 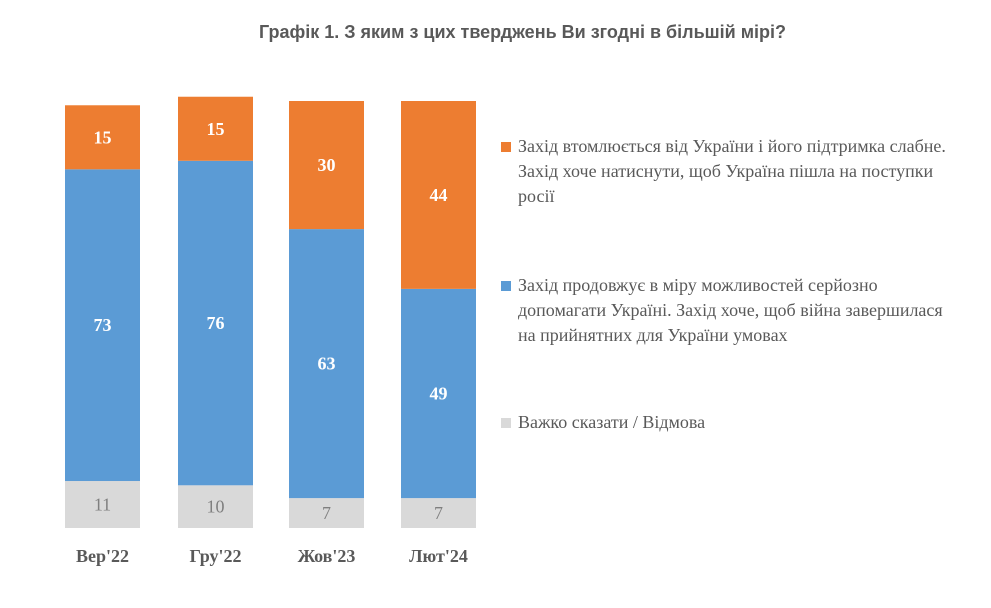 I want to click on x-tick-label: Гру'22, so click(x=215, y=556).